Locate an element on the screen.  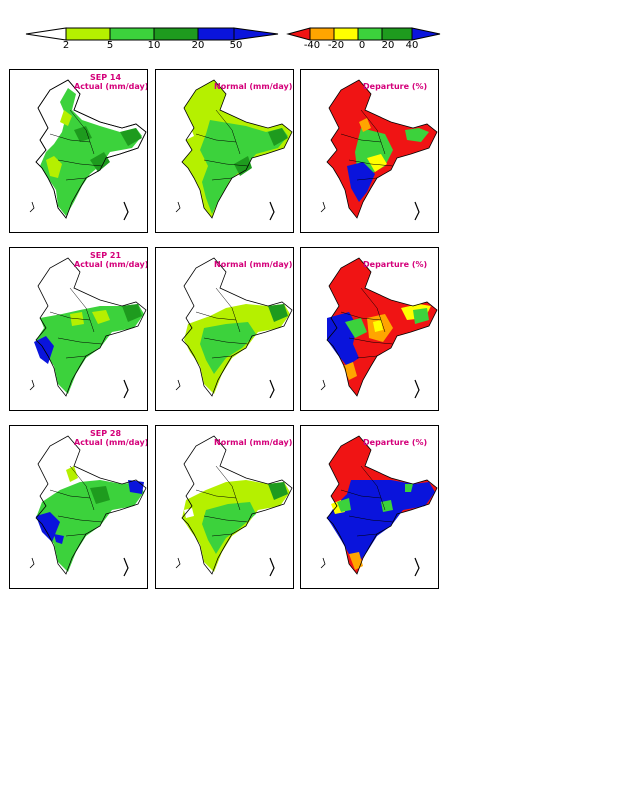
map-panel-normal-sep14: Normal (mm/day) is located at coordinates (224, 151).